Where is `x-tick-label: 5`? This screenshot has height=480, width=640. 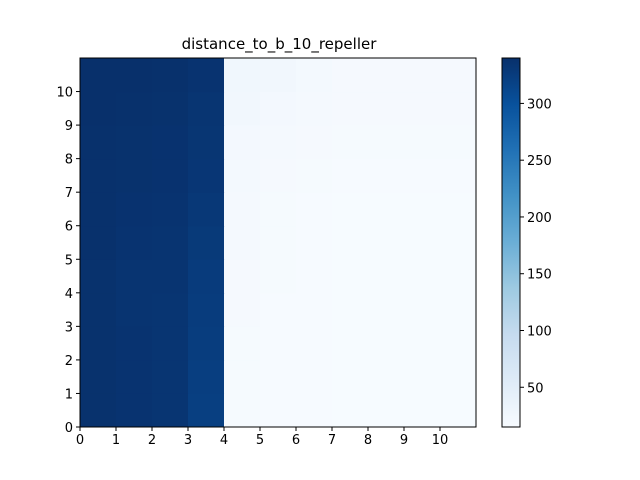
x-tick-label: 5 is located at coordinates (260, 440).